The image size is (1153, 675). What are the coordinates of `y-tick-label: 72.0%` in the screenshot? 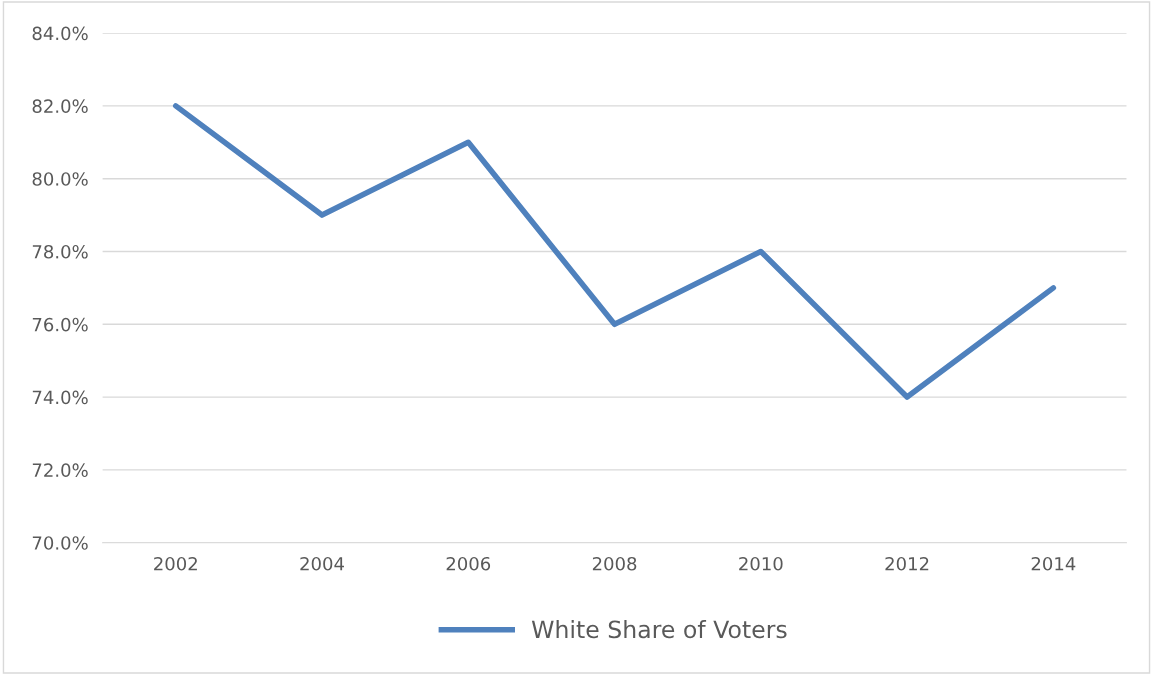 It's located at (60, 470).